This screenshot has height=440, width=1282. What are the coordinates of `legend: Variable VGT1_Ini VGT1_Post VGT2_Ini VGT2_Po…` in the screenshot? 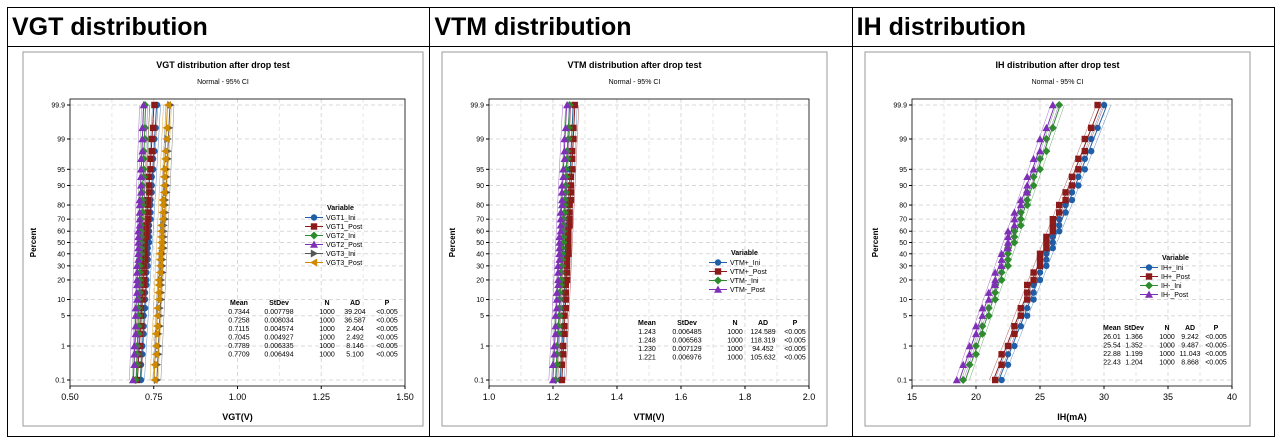 It's located at (333, 236).